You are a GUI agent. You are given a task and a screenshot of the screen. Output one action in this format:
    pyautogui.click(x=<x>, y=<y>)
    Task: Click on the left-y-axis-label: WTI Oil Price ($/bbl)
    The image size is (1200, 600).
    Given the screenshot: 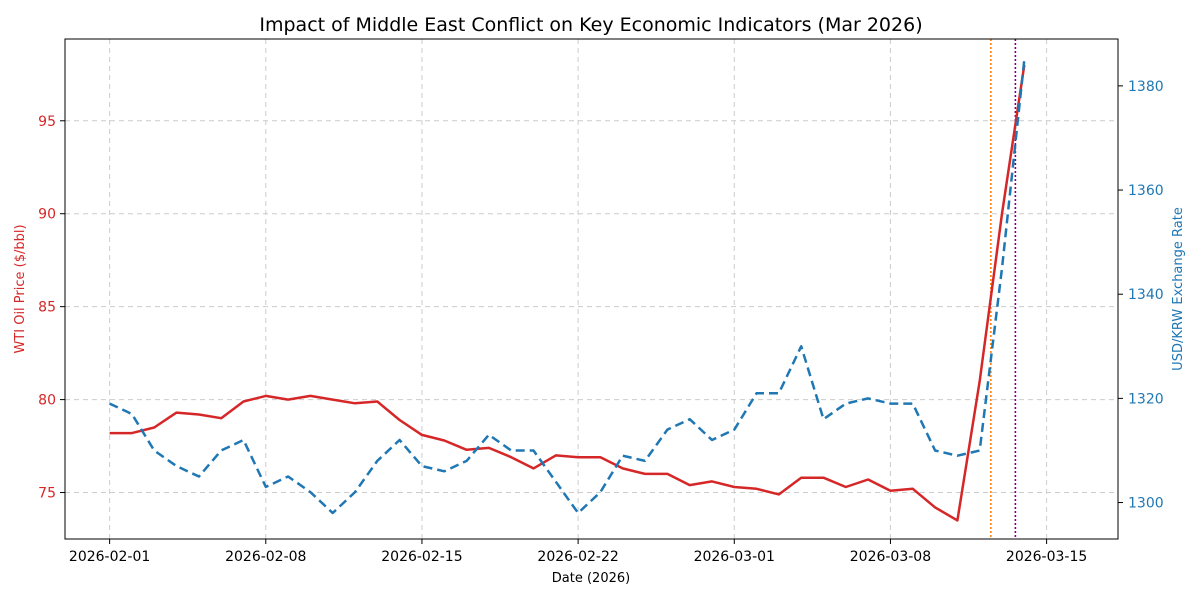 What is the action you would take?
    pyautogui.click(x=20, y=288)
    